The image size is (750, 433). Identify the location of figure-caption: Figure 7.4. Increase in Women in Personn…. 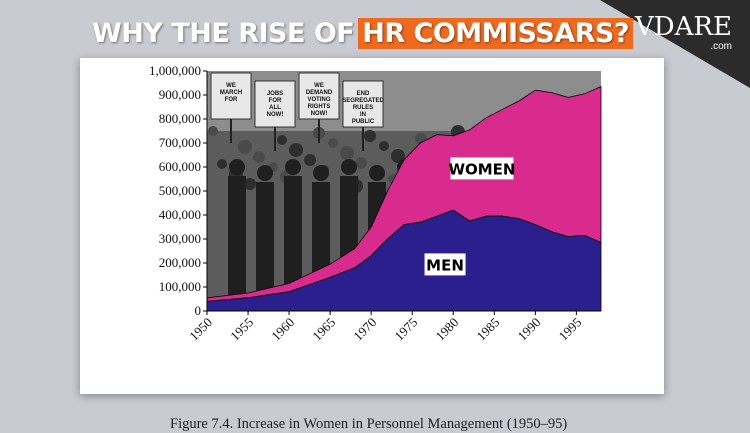
(369, 424).